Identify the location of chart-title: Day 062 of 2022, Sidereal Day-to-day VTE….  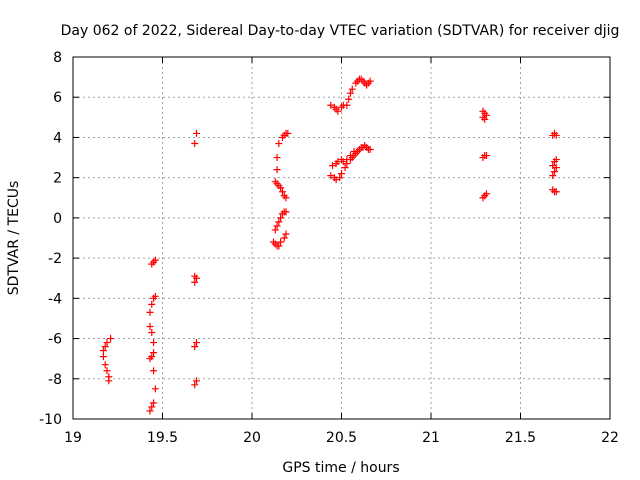
(340, 31).